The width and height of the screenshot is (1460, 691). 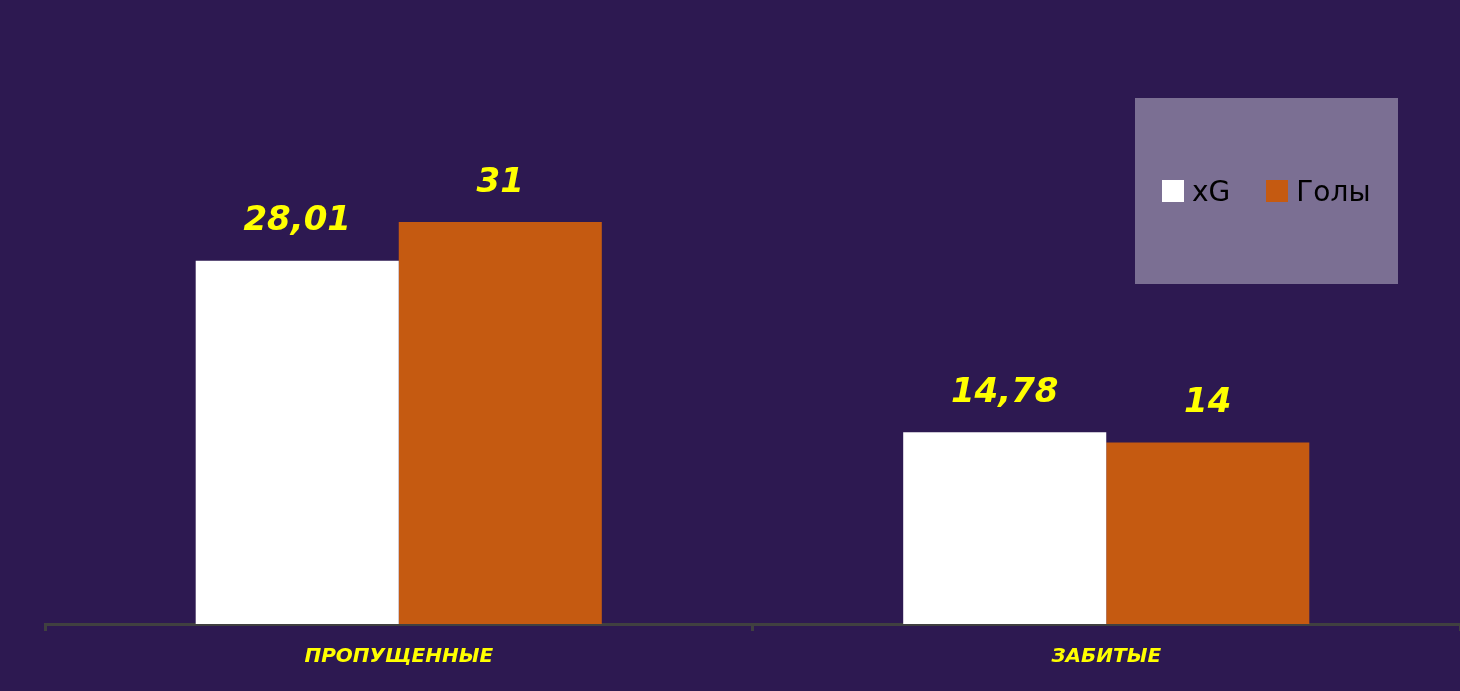 I want to click on legend-label: xG, so click(x=1211, y=191).